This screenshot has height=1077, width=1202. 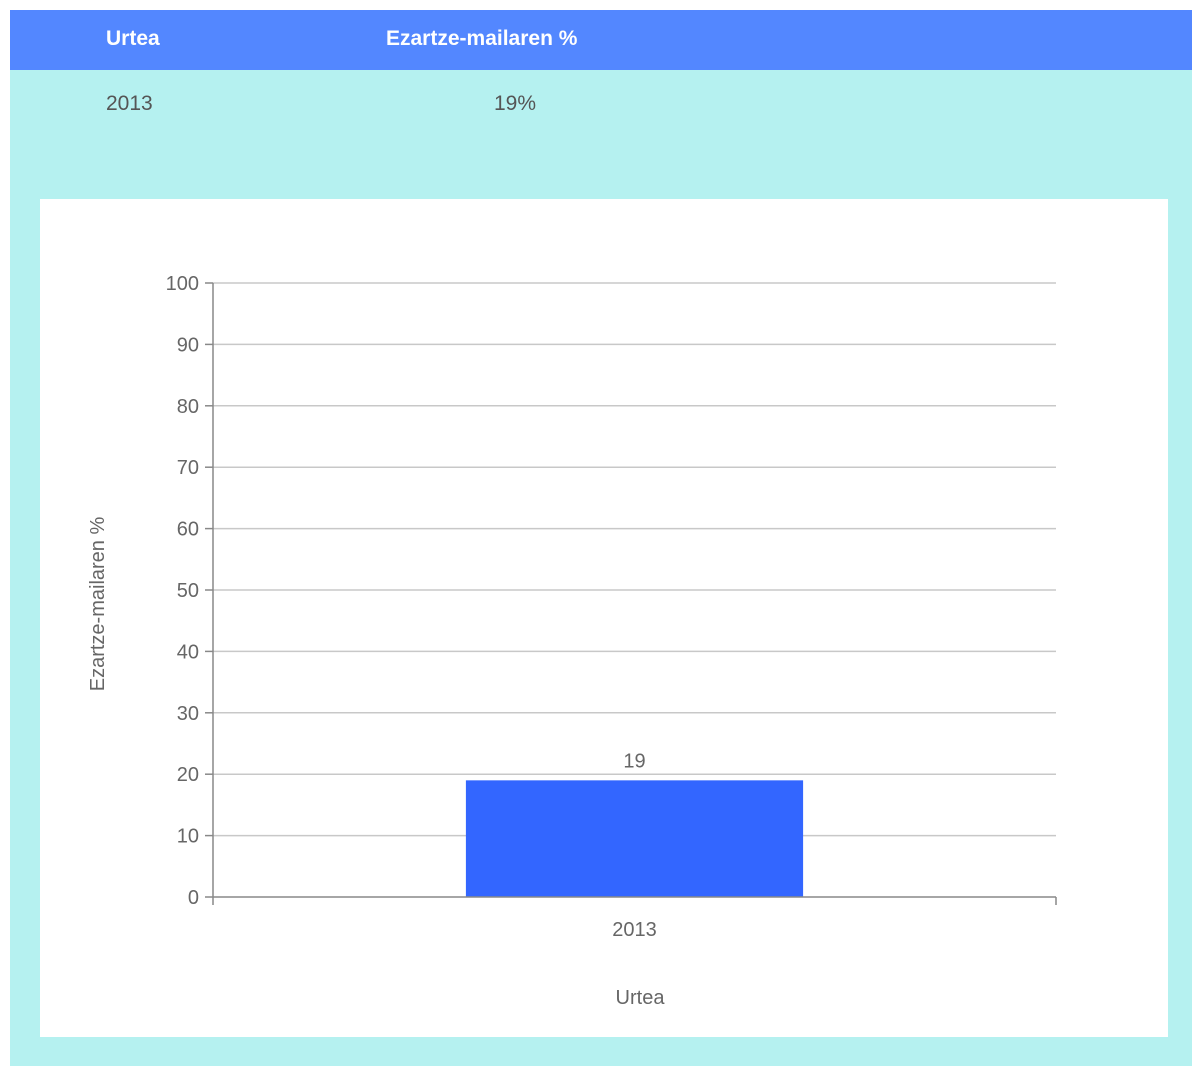 I want to click on y-tick-label: 10, so click(x=188, y=837).